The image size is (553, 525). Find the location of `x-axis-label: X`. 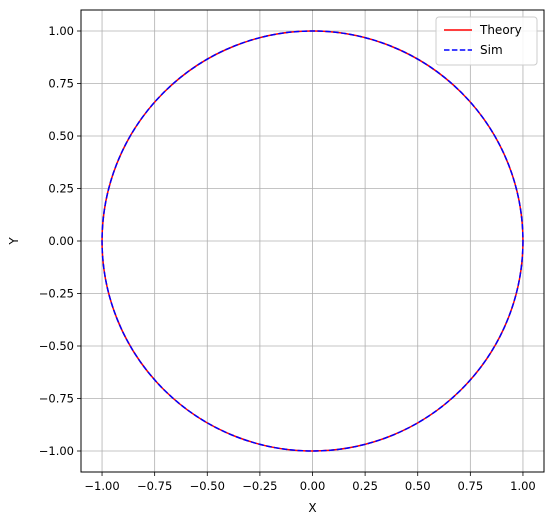

x-axis-label: X is located at coordinates (312, 508).